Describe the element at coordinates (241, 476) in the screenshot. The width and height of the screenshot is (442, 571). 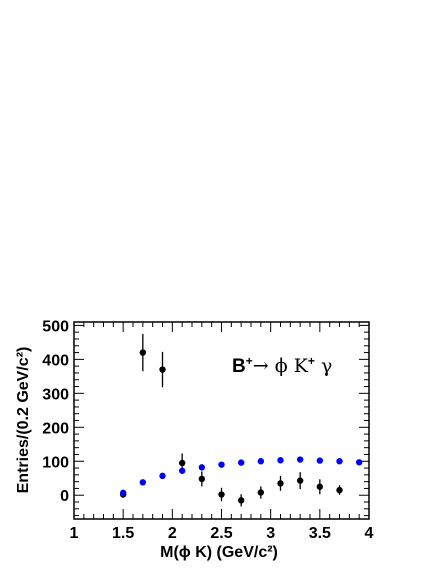
I see `series-blue-points` at that location.